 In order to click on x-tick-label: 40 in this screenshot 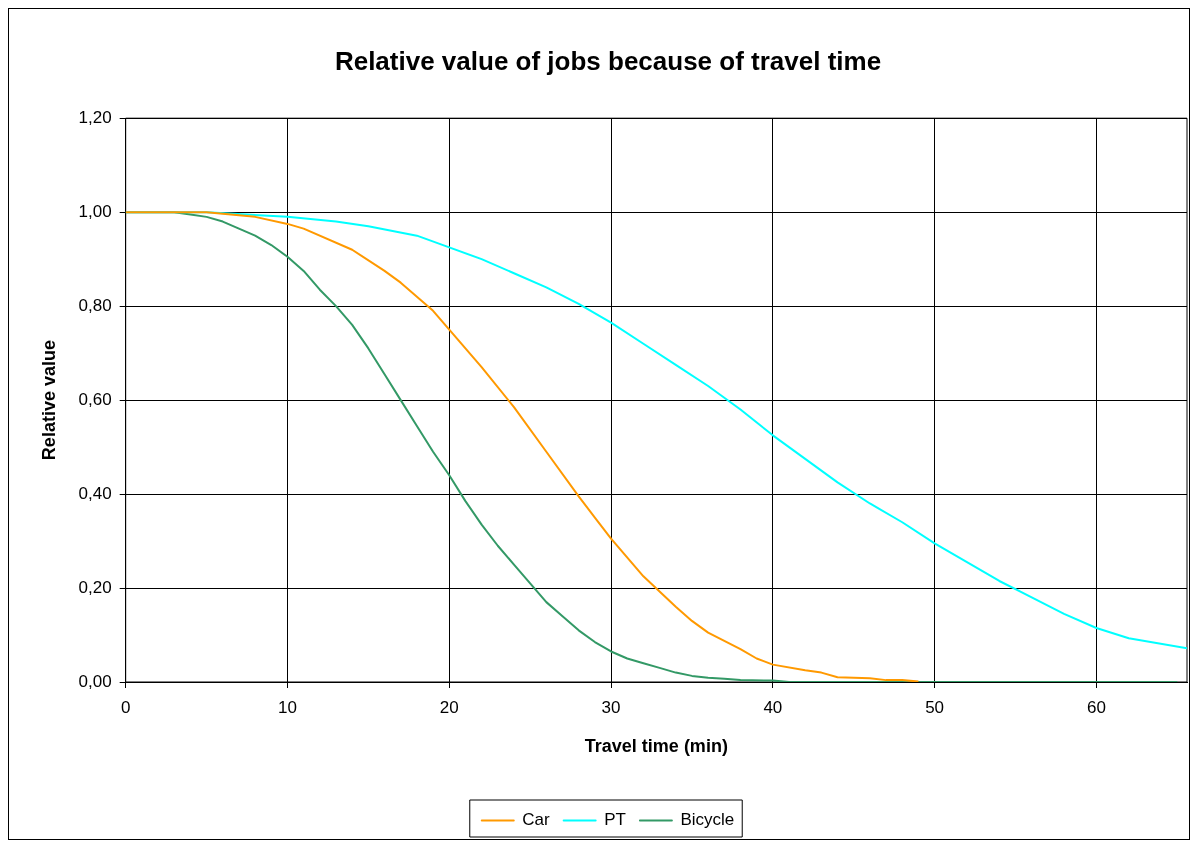, I will do `click(773, 707)`.